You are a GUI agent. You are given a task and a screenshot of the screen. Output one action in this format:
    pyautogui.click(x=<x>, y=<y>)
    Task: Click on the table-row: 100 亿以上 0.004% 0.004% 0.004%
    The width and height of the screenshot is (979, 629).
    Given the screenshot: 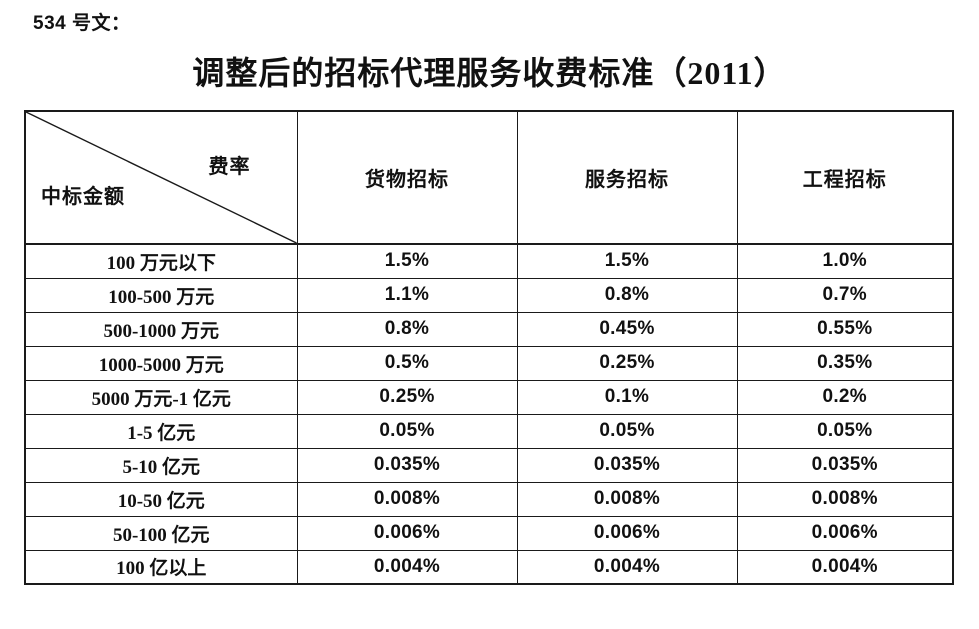 What is the action you would take?
    pyautogui.click(x=489, y=567)
    